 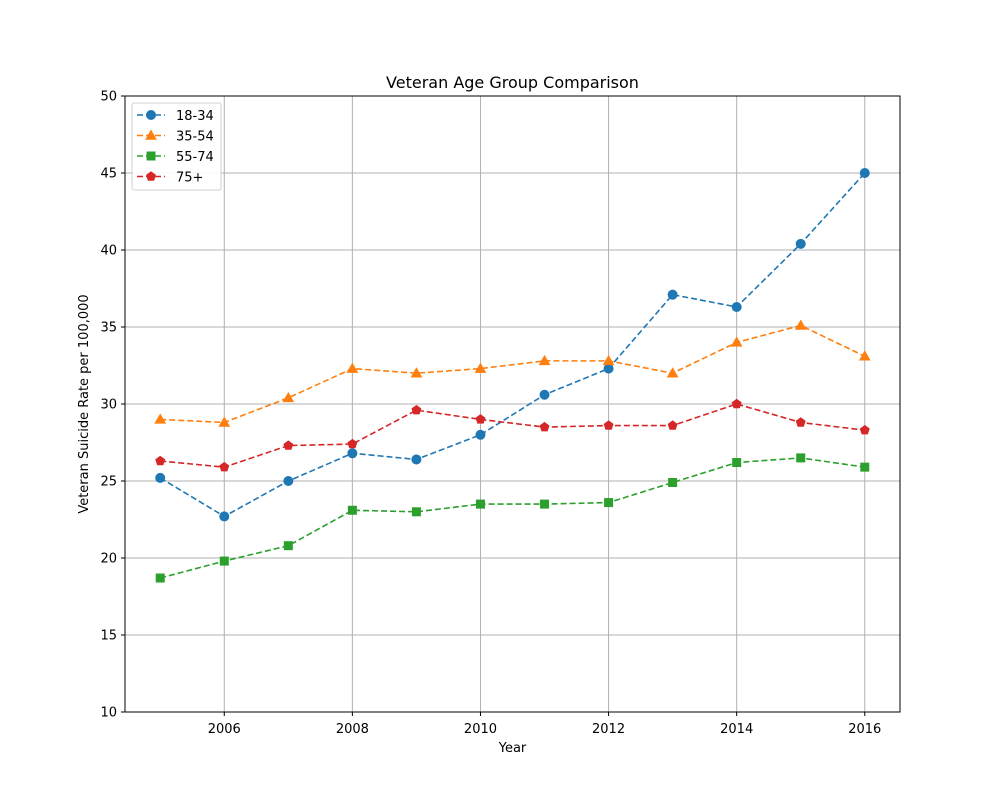 What do you see at coordinates (108, 328) in the screenshot?
I see `y-tick-label: 35` at bounding box center [108, 328].